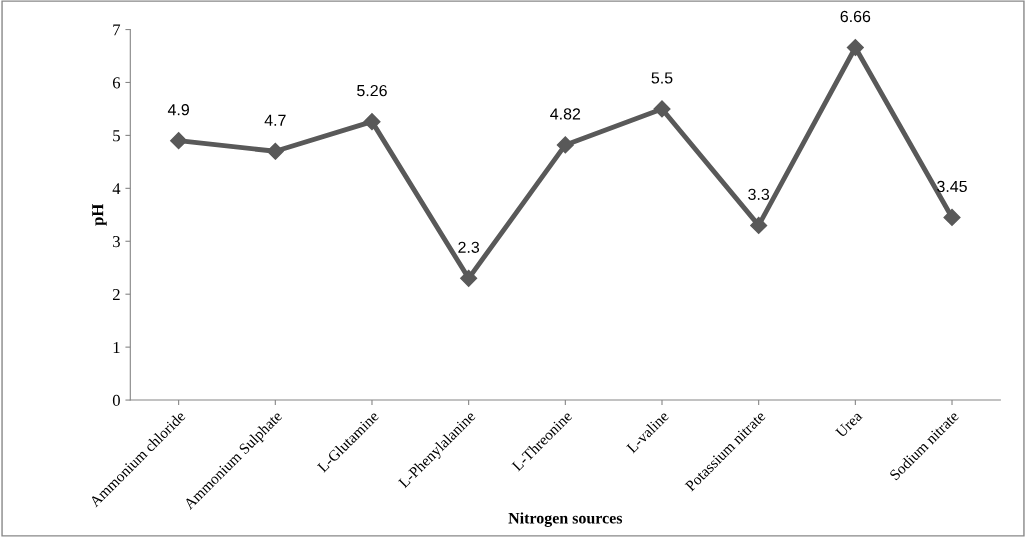 This screenshot has width=1026, height=537. What do you see at coordinates (662, 78) in the screenshot?
I see `data-label: 5.5` at bounding box center [662, 78].